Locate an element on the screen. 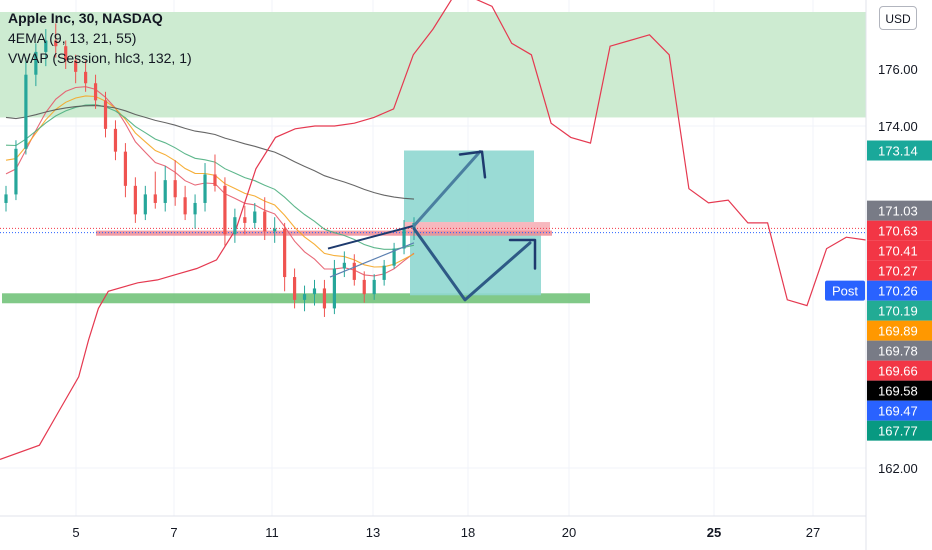 This screenshot has width=932, height=550. post-tag-text: Post is located at coordinates (845, 291).